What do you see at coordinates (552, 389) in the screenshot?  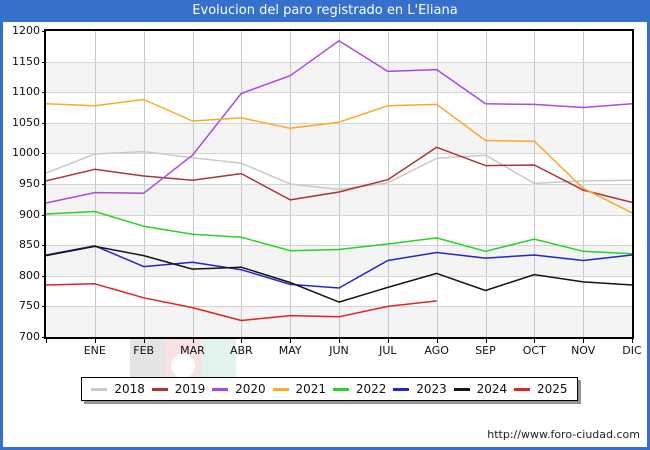 I see `legend-label-2025: 2025` at bounding box center [552, 389].